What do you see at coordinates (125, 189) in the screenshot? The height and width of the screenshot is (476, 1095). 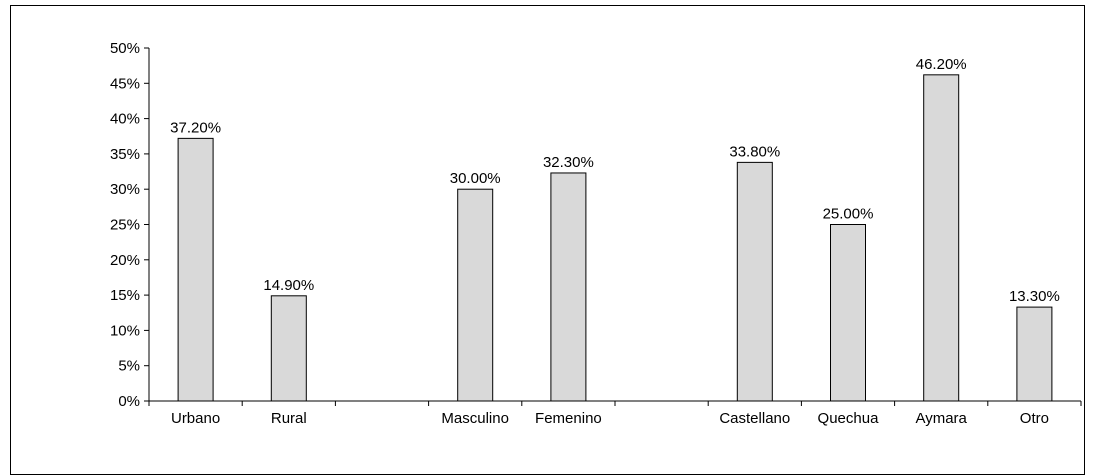 I see `y-tick-label: 30%` at bounding box center [125, 189].